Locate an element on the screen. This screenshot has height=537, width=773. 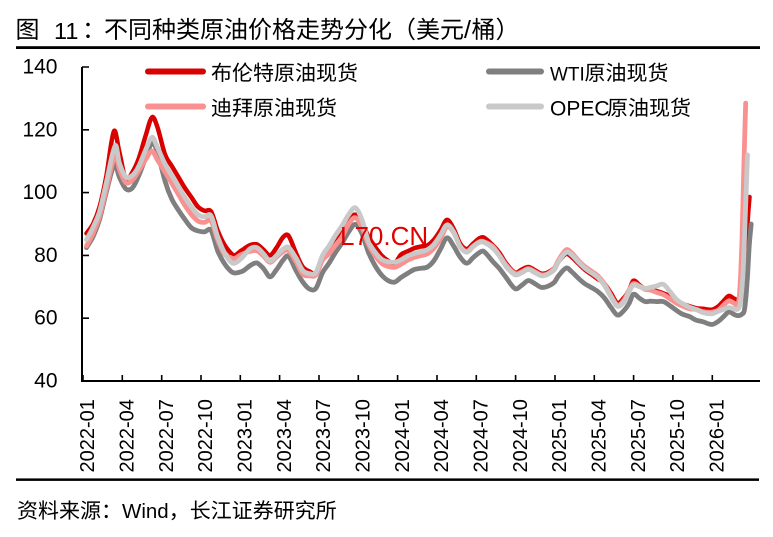
svg-text: WTI is located at coordinates (567, 74).